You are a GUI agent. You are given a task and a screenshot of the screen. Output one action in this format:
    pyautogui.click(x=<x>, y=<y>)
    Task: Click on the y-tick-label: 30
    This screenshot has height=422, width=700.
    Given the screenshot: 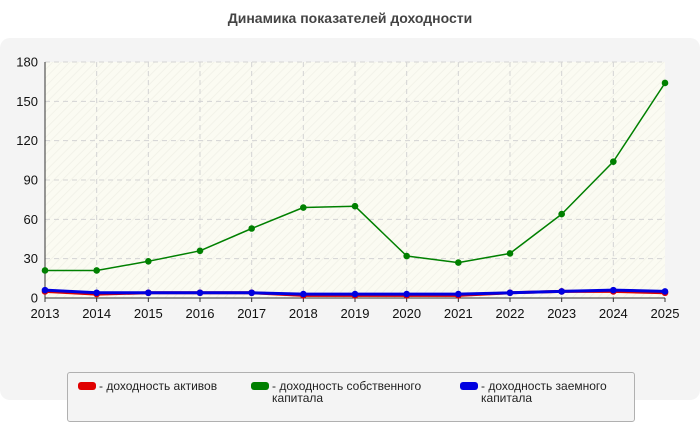 What is the action you would take?
    pyautogui.click(x=31, y=258)
    